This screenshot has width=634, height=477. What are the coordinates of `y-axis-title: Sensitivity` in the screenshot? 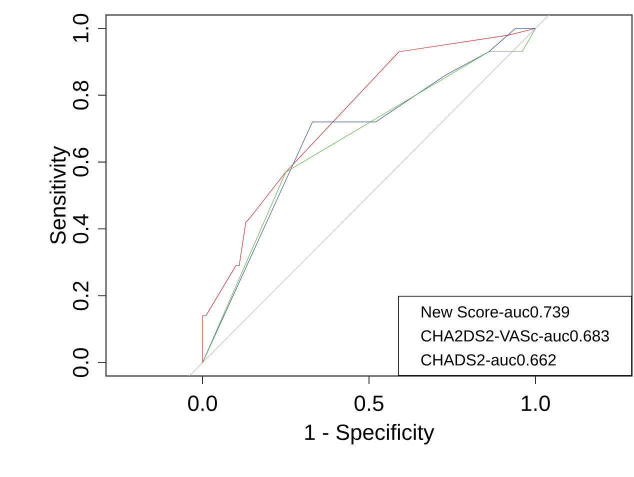 It's located at (60, 195).